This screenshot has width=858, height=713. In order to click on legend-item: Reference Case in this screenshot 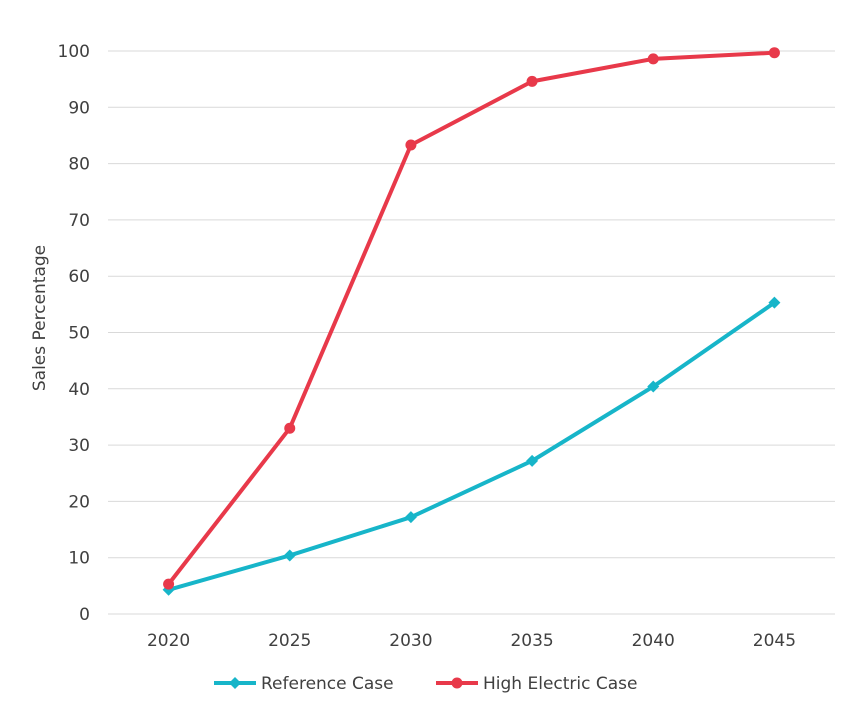, I will do `click(304, 684)`.